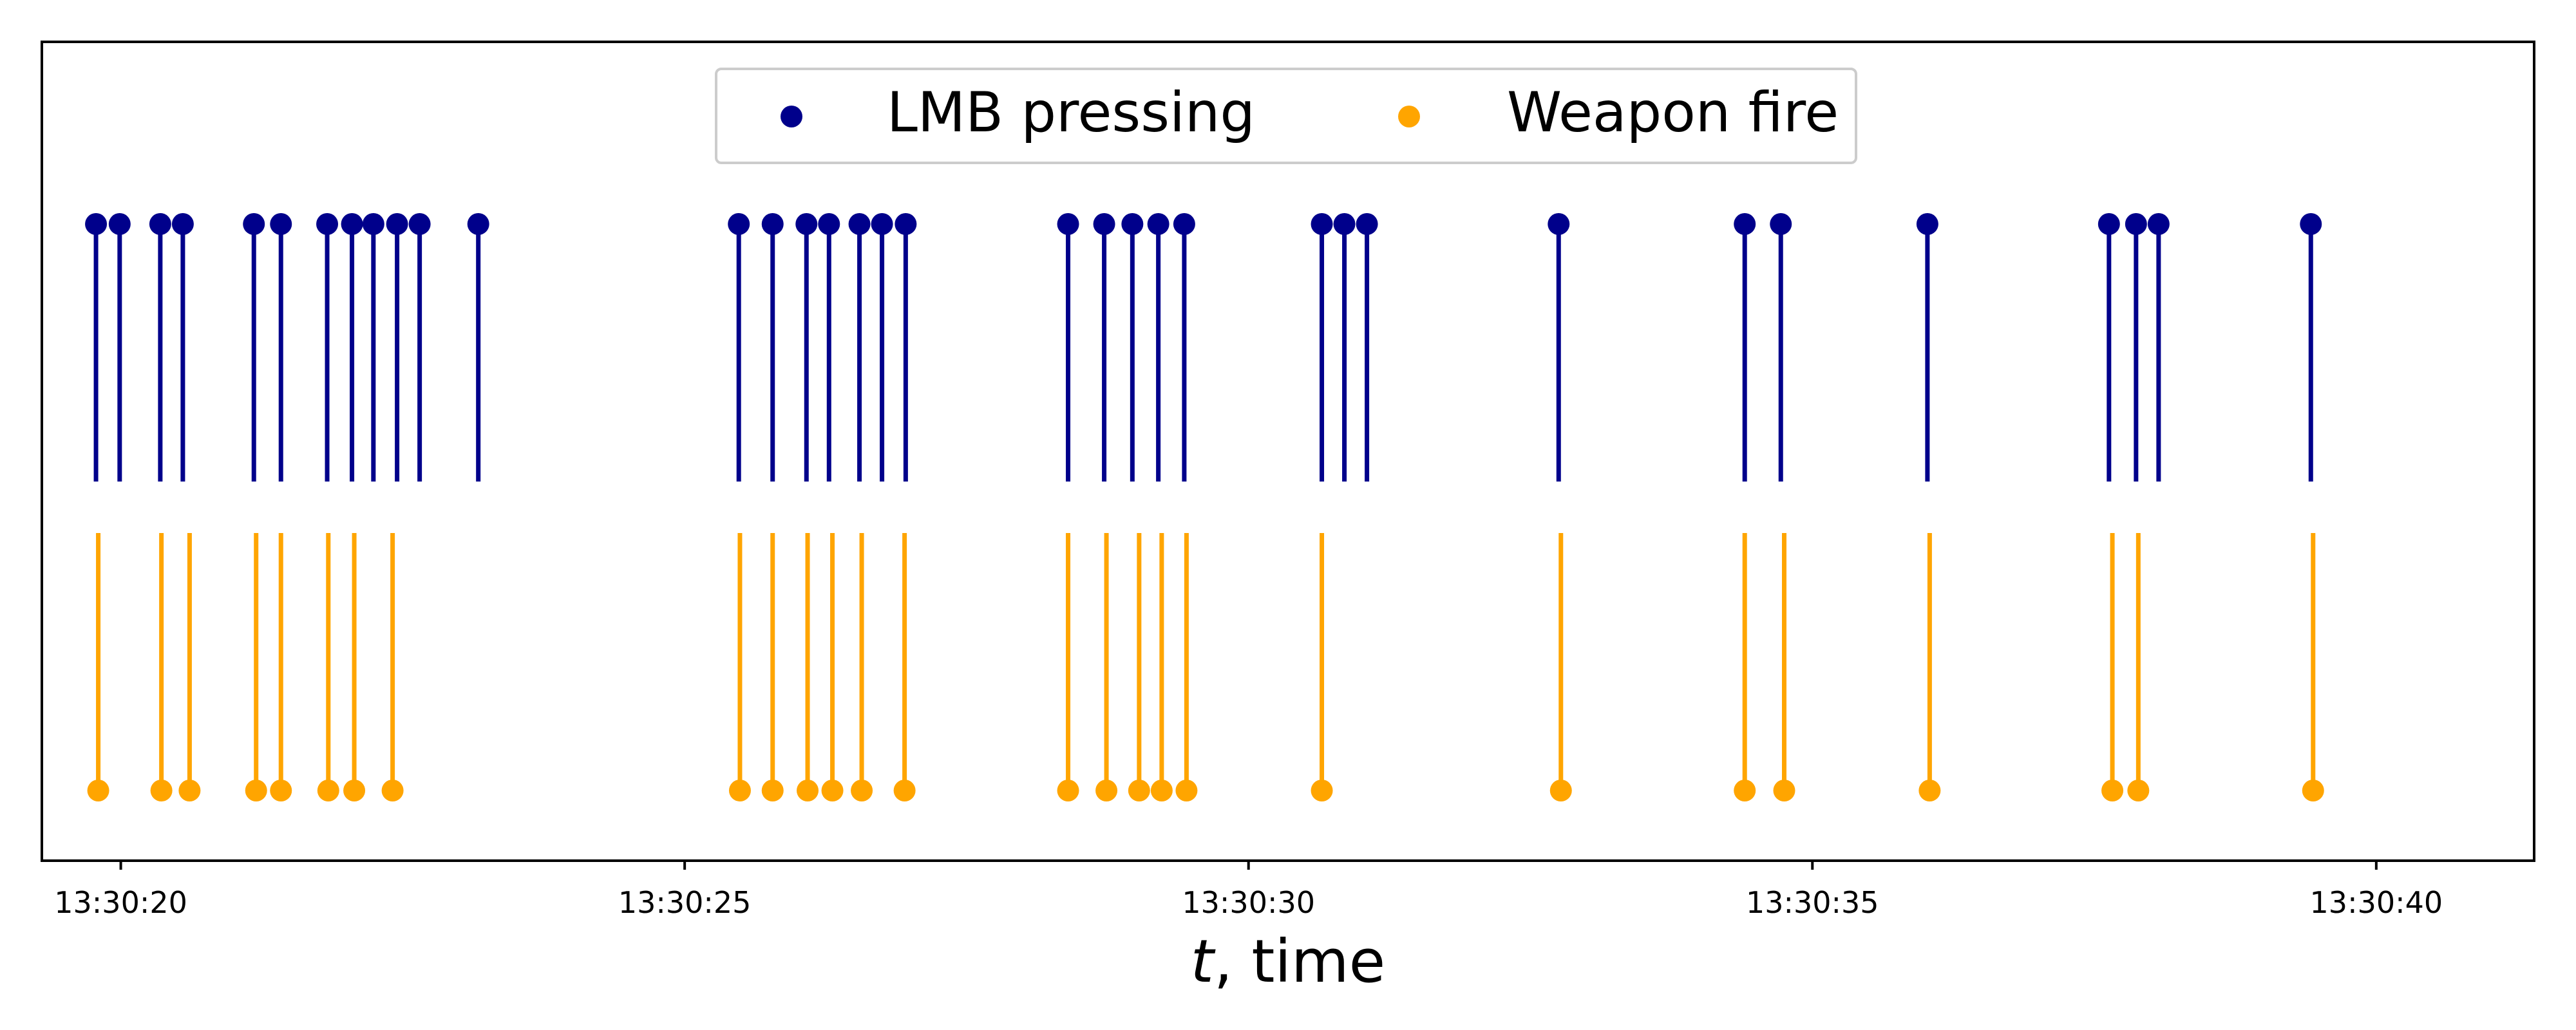 The image size is (2576, 1030). What do you see at coordinates (1203, 961) in the screenshot?
I see `x-axis-label-variable: t` at bounding box center [1203, 961].